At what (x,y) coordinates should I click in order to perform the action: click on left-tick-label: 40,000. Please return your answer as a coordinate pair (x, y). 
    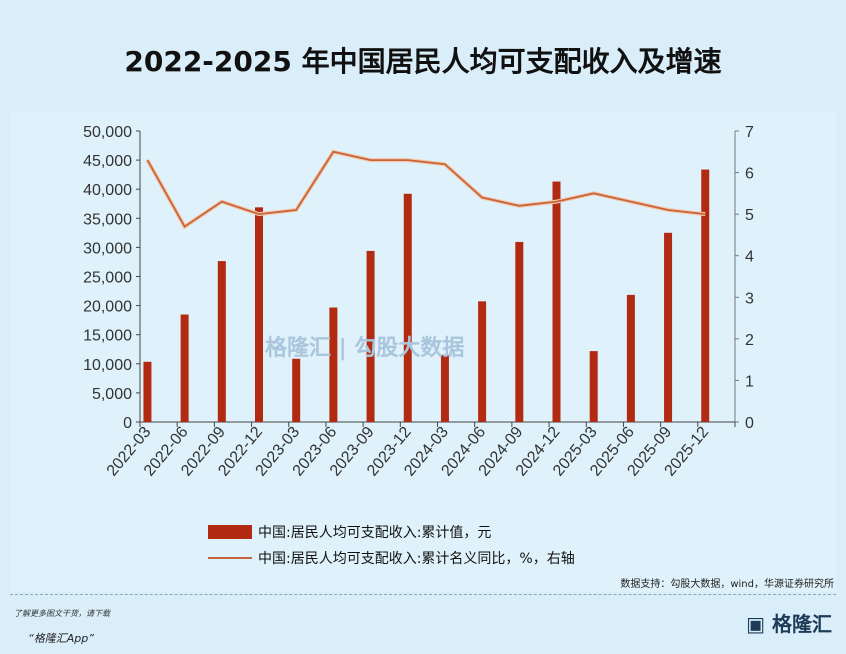
    Looking at the image, I should click on (107, 190).